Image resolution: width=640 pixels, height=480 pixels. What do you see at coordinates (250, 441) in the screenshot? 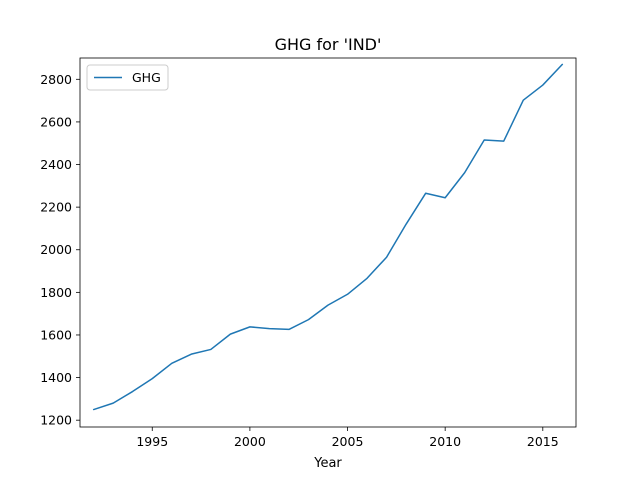
I see `x-tick-label: 2000` at bounding box center [250, 441].